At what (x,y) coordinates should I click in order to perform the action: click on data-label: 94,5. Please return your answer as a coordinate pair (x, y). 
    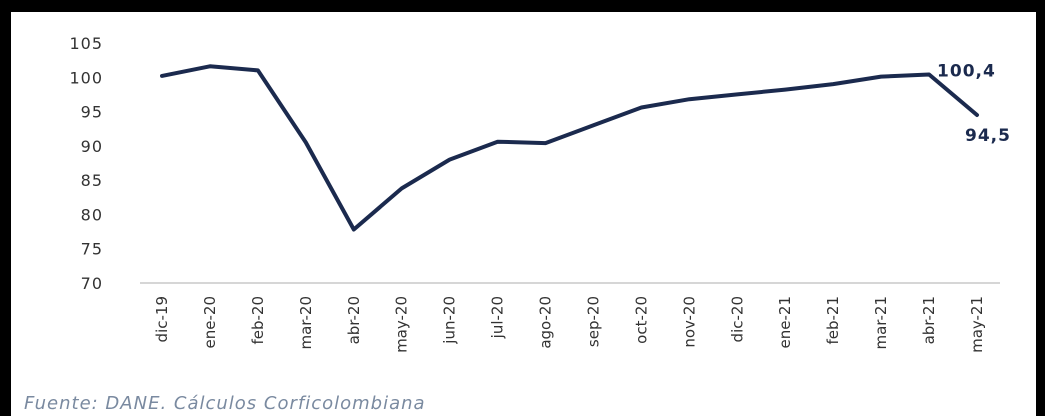
    Looking at the image, I should click on (988, 136).